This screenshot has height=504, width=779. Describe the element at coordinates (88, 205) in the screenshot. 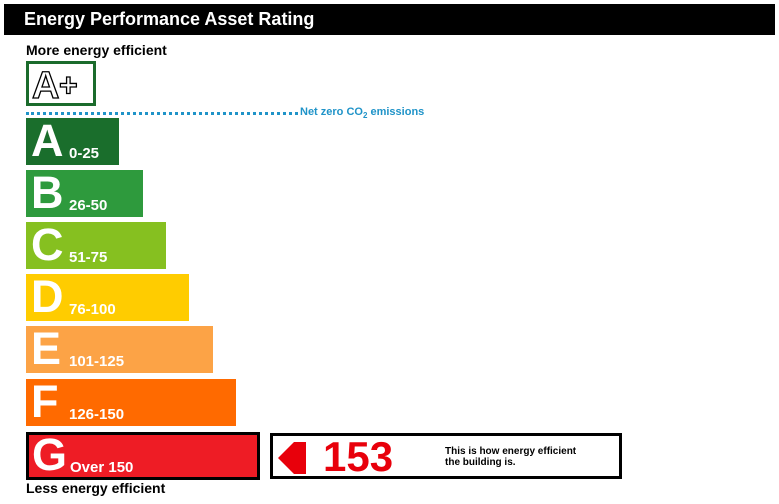

I see `band-range: 26-50` at that location.